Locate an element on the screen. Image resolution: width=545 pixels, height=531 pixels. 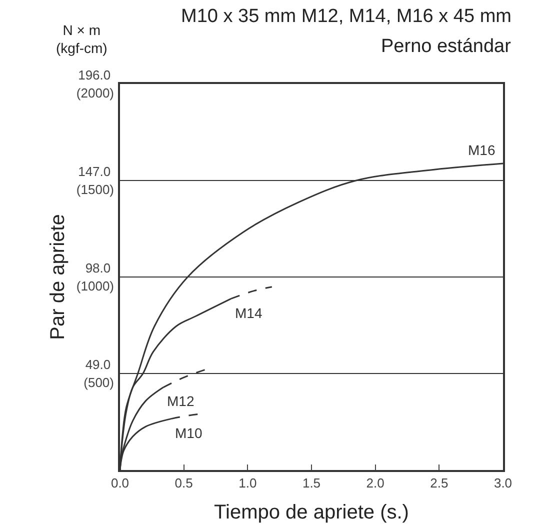
x-tick-label: 3.0 is located at coordinates (503, 482).